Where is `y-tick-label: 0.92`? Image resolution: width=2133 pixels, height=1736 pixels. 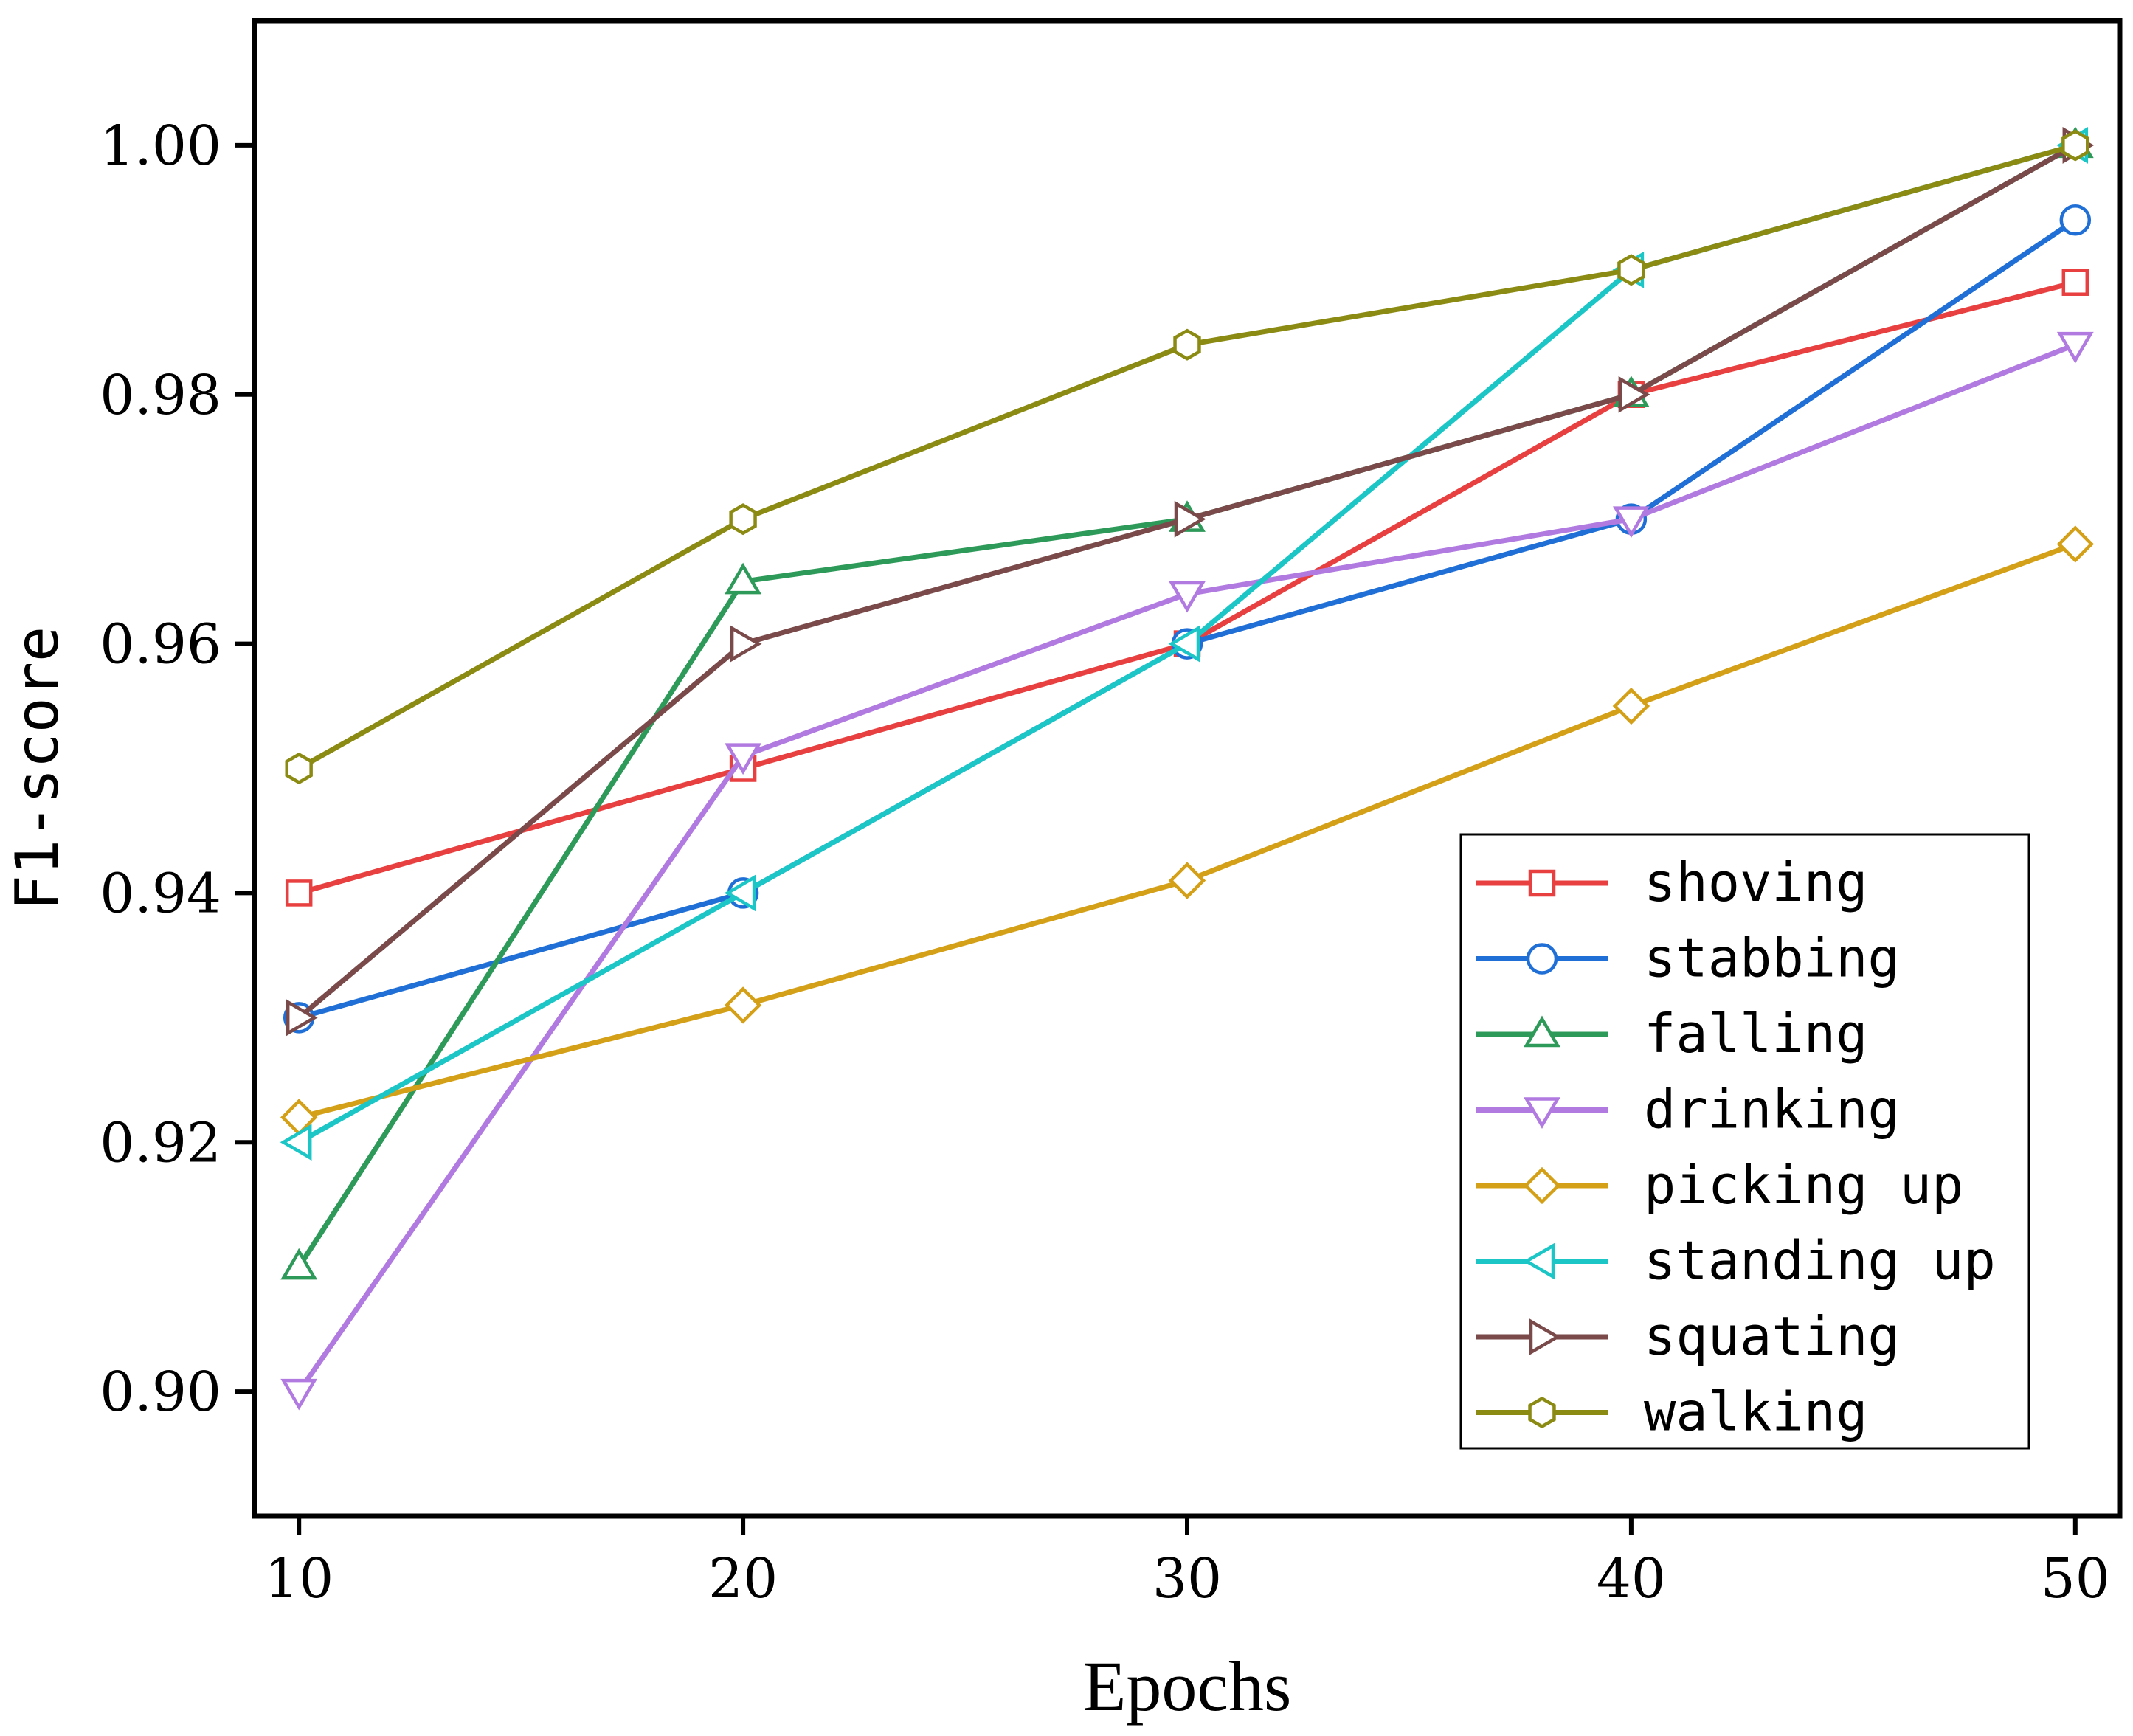
y-tick-label: 0.92 is located at coordinates (160, 1143).